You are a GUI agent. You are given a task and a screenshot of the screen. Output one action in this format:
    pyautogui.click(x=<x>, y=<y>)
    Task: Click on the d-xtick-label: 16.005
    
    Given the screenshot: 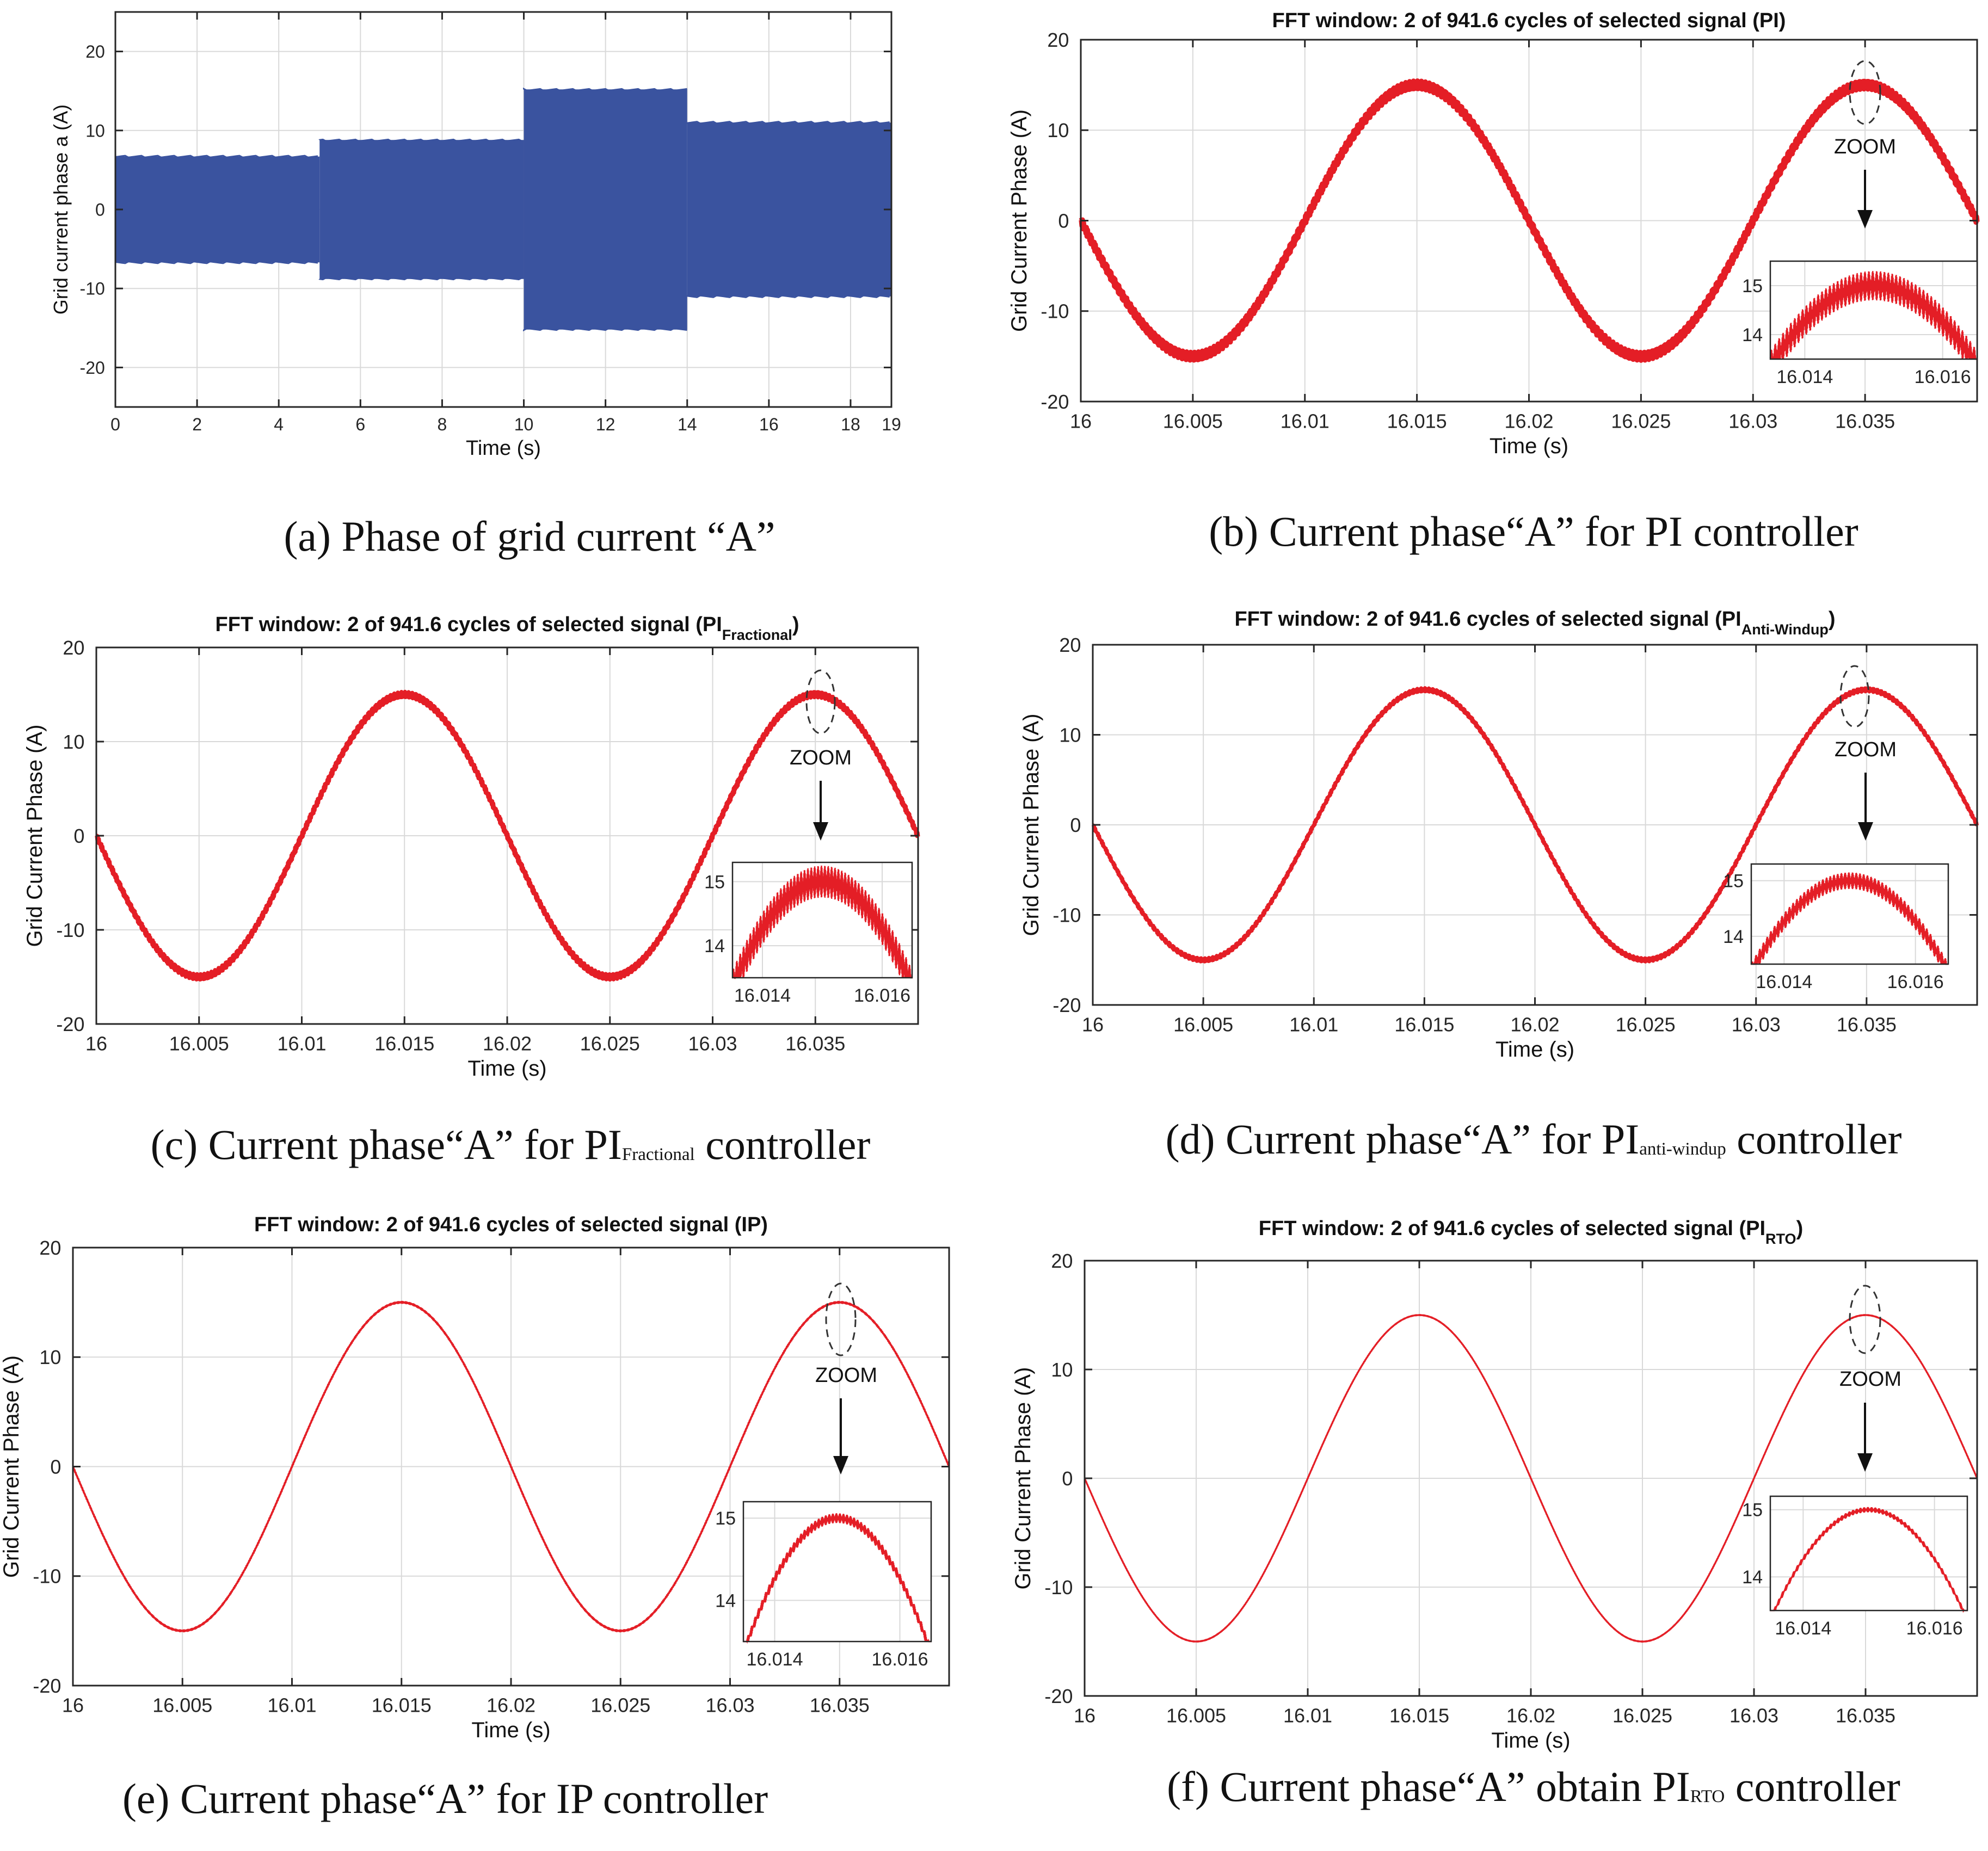 What is the action you would take?
    pyautogui.click(x=1203, y=1025)
    